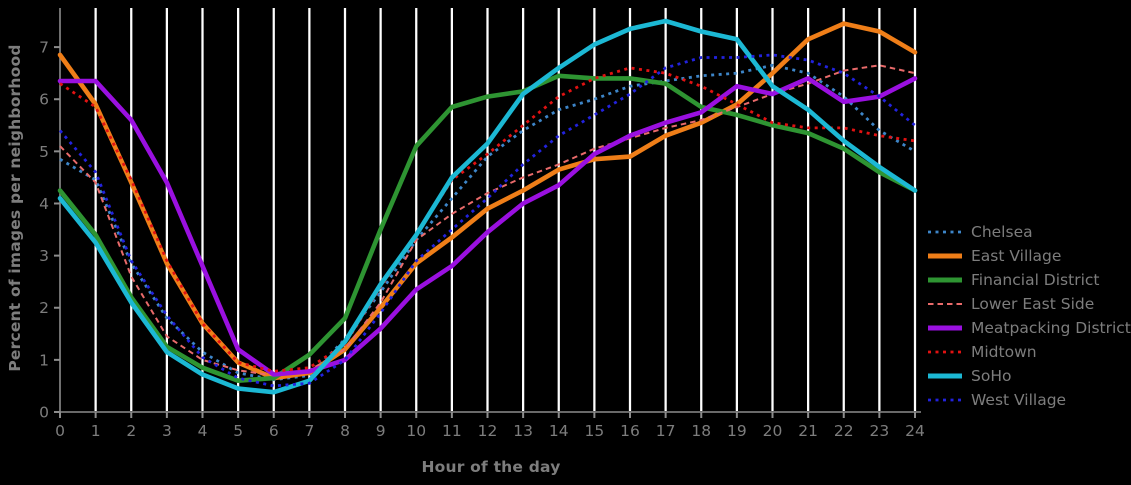 The image size is (1131, 485). Describe the element at coordinates (452, 431) in the screenshot. I see `x-tick-label: 11` at that location.